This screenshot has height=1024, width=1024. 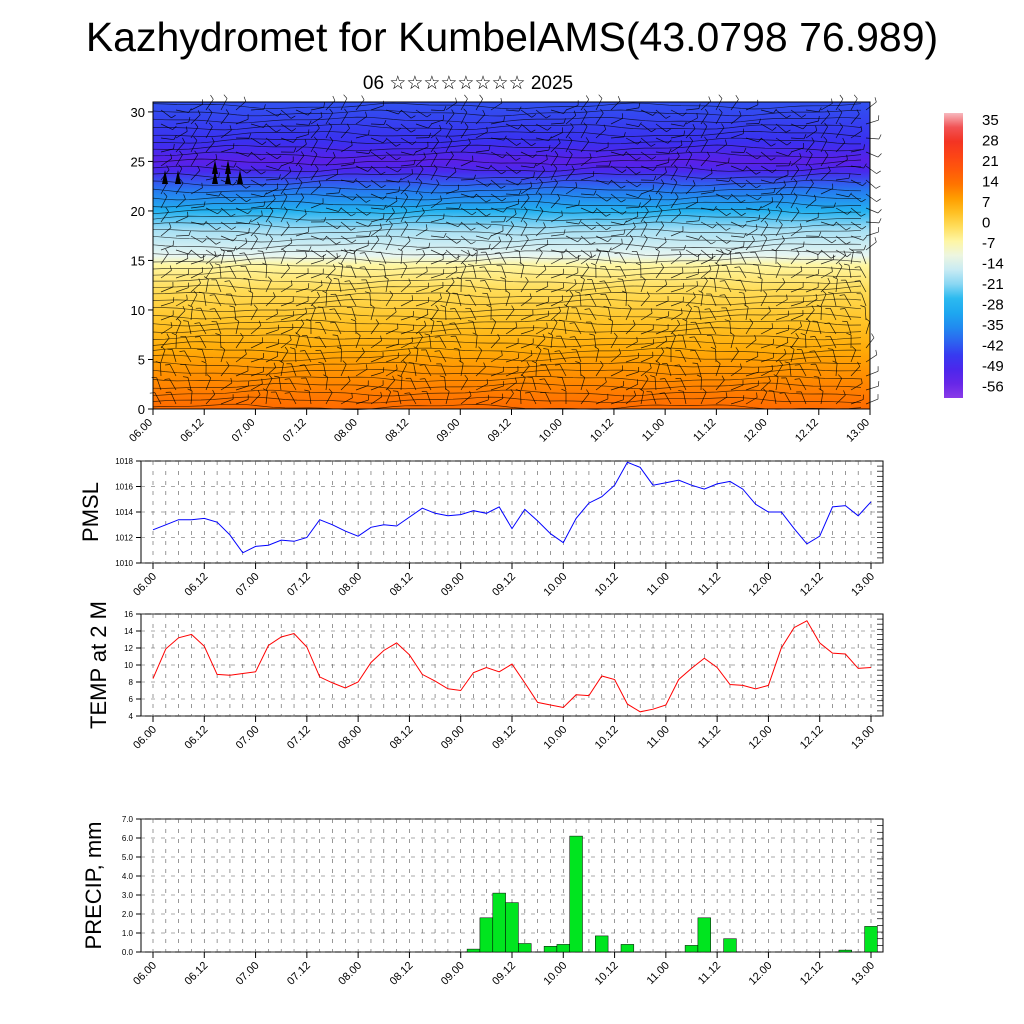 I want to click on x-tick-label: 11.00, so click(x=658, y=973).